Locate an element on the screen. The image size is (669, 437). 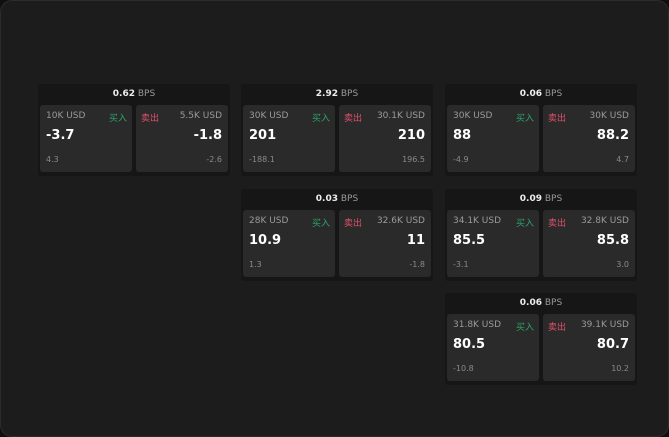
buy-price: 201 is located at coordinates (263, 135).